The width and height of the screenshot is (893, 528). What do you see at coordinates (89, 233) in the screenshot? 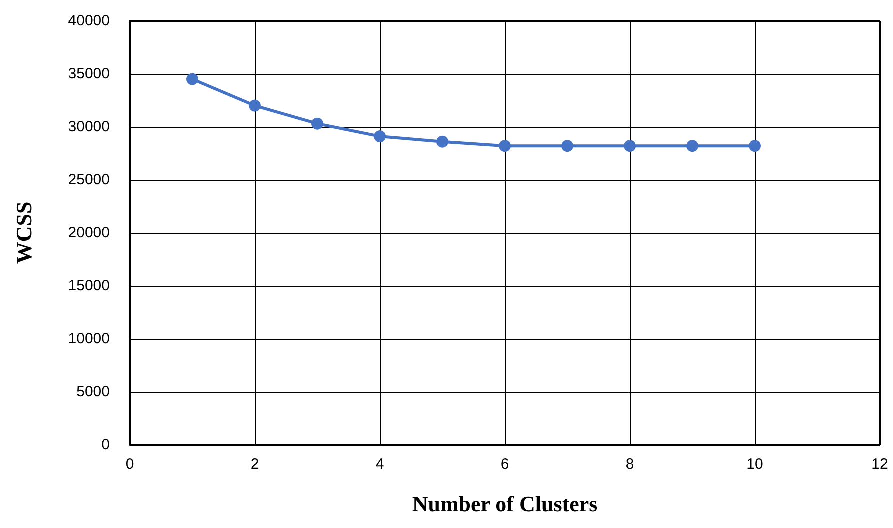
I see `y-tick-label: 20000` at bounding box center [89, 233].